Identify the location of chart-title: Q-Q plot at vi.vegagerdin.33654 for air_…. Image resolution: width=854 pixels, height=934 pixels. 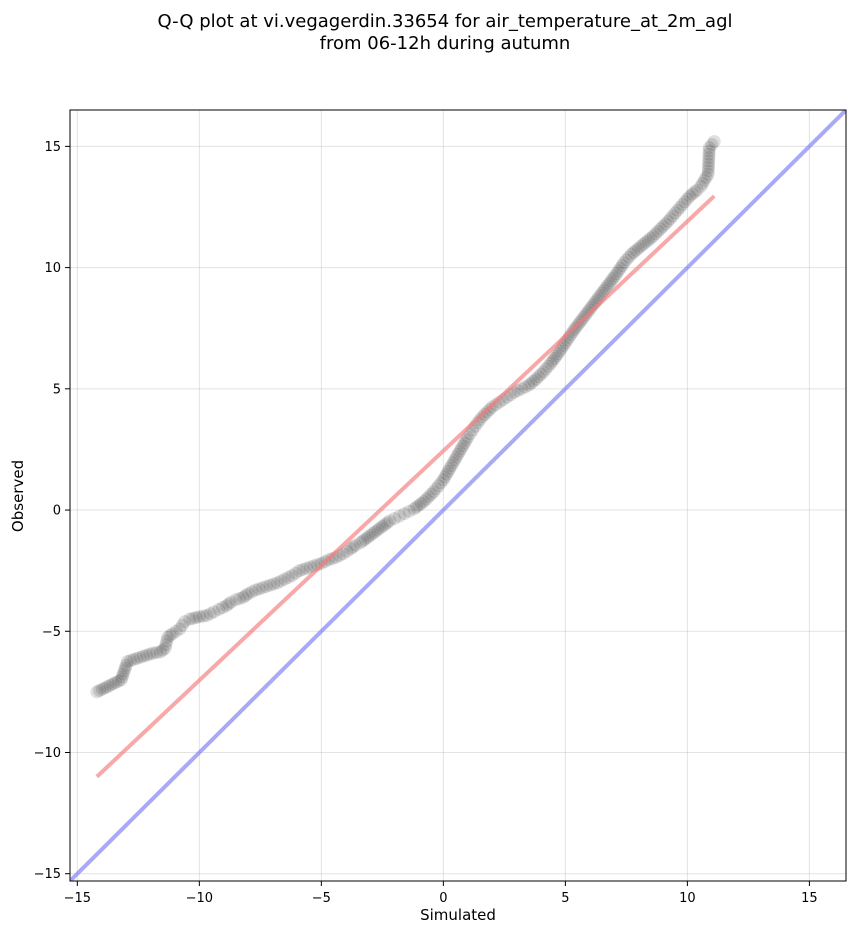
(445, 32).